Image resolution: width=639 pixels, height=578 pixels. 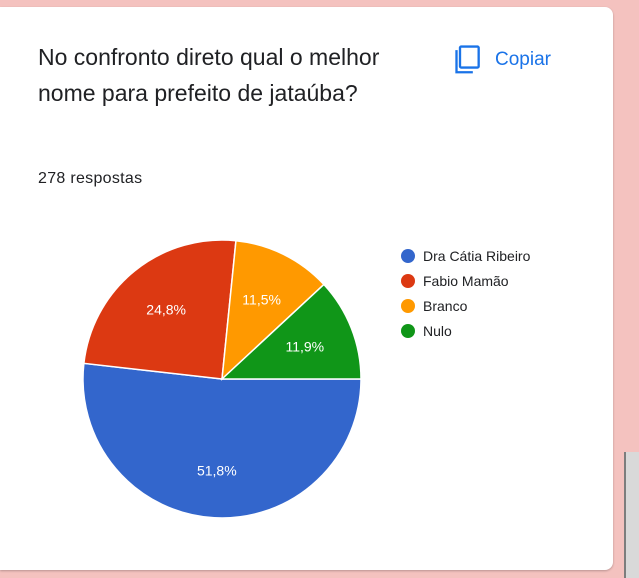 I want to click on legend-item-branco: Branco, so click(x=465, y=305).